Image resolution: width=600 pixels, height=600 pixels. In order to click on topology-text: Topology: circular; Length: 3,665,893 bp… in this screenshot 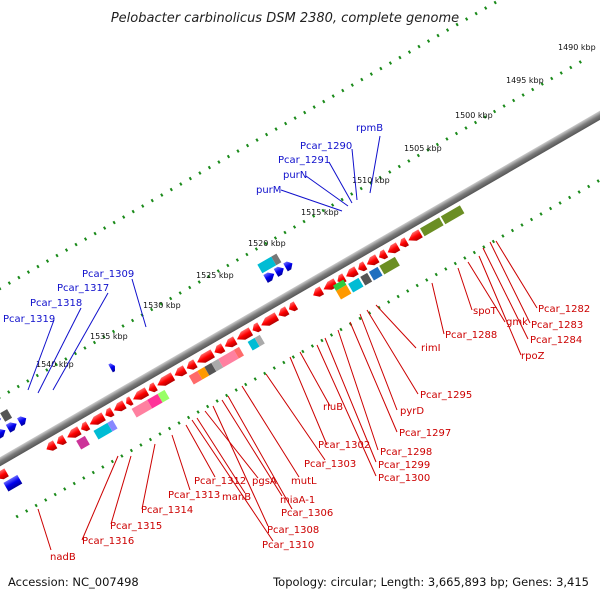, I will do `click(430, 582)`.